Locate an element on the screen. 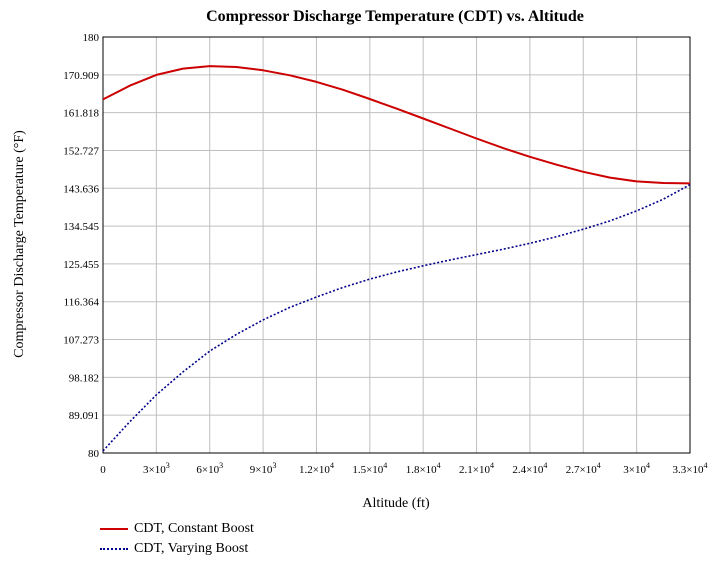  y-tick-label: 125.455 is located at coordinates (81, 265).